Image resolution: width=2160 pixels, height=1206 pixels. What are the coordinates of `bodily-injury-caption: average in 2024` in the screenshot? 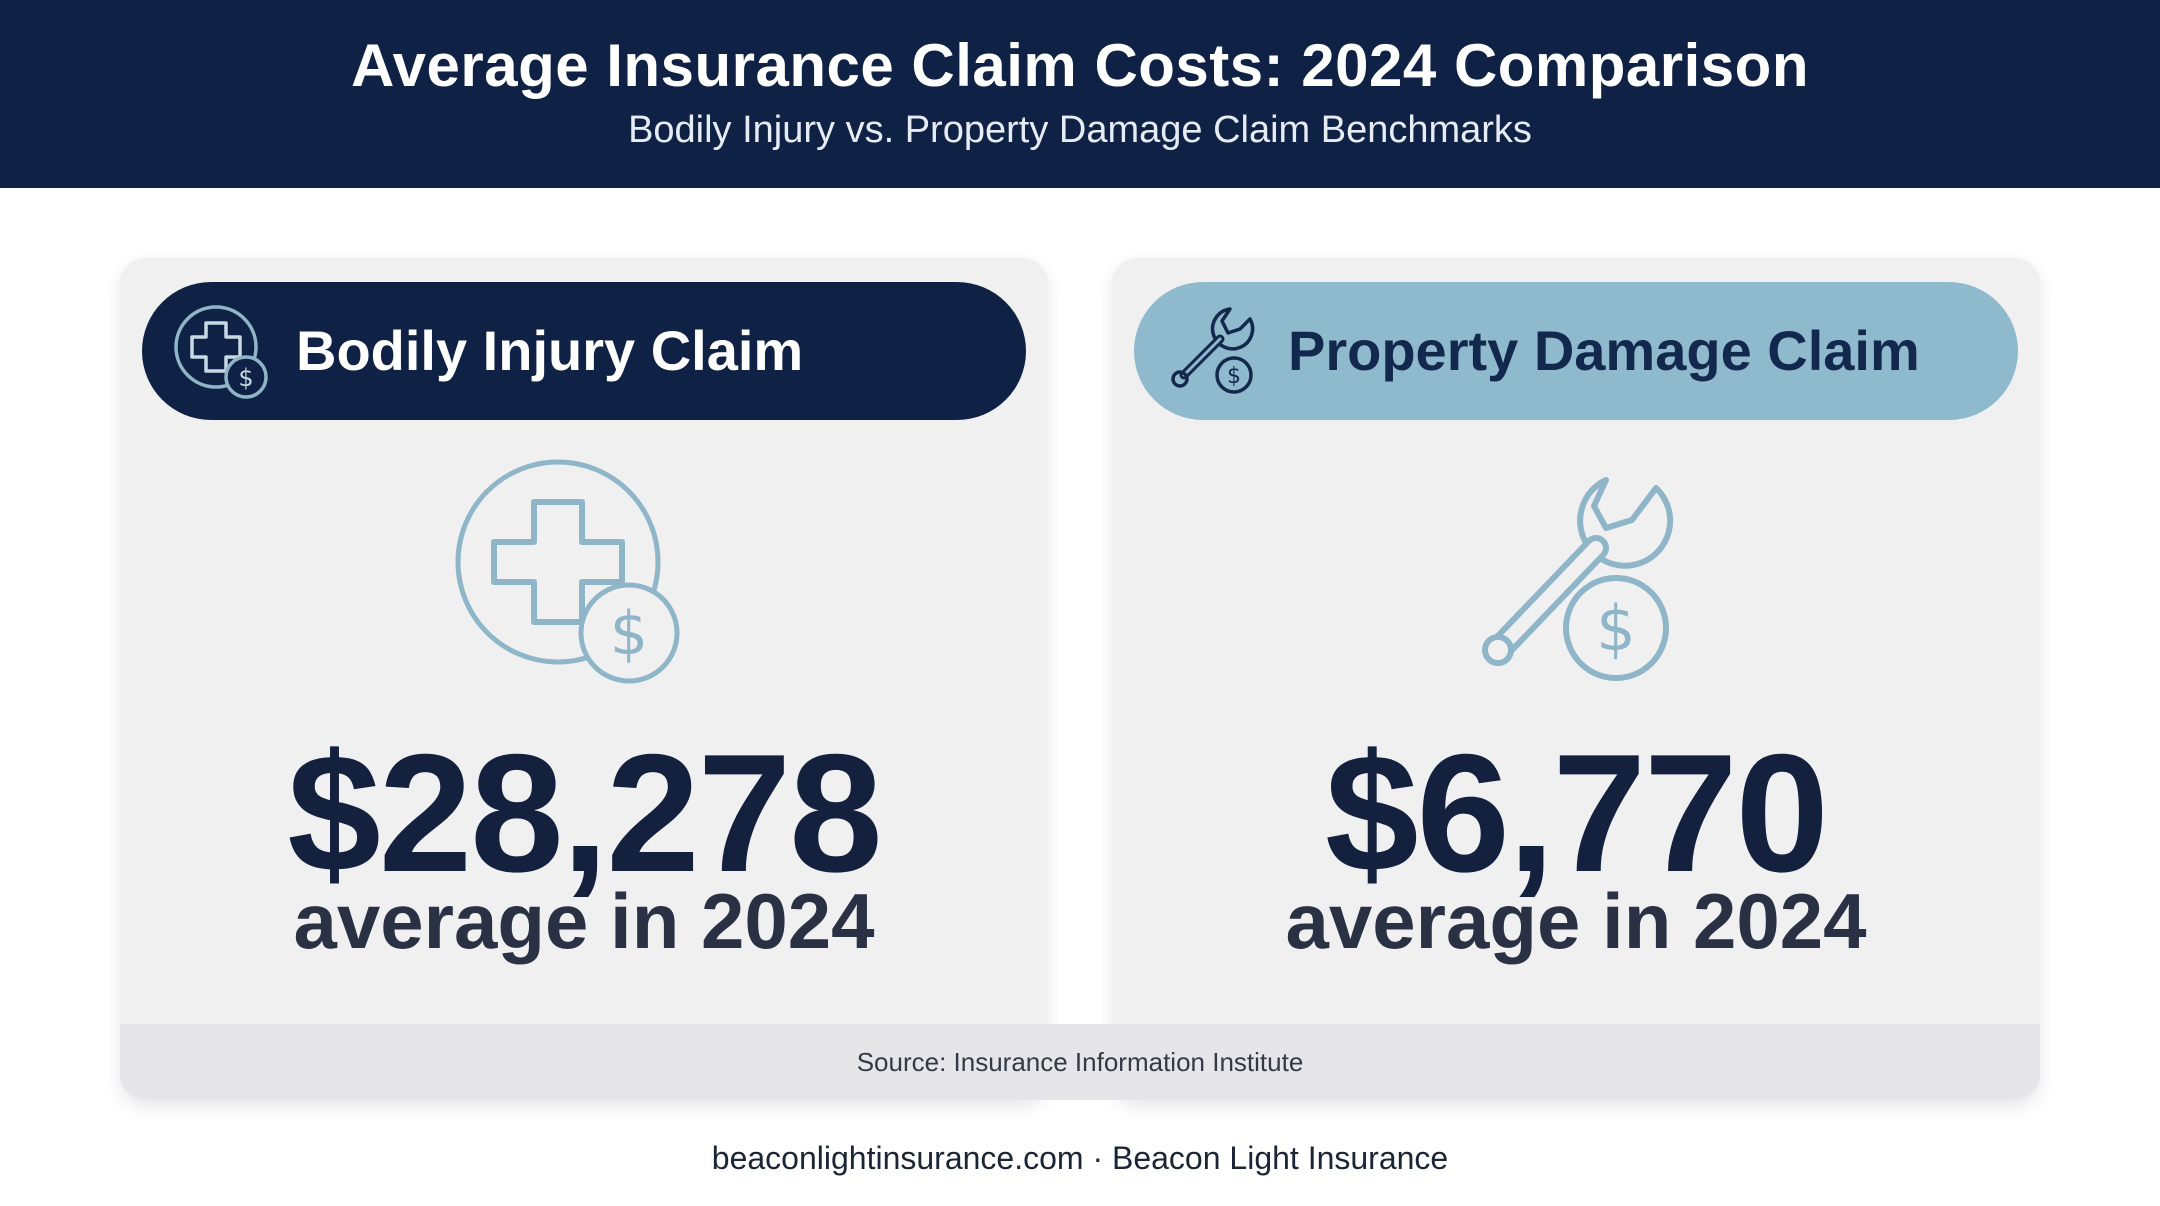 It's located at (584, 921).